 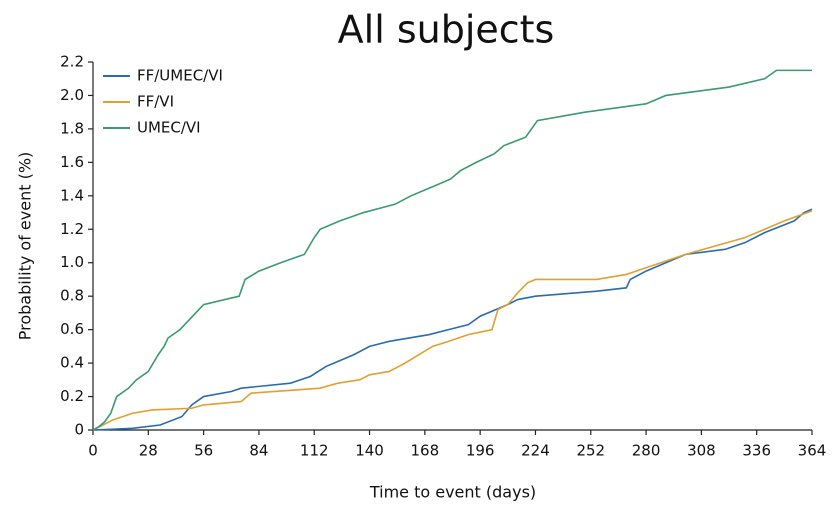 What do you see at coordinates (535, 451) in the screenshot?
I see `x-tick-label: 224` at bounding box center [535, 451].